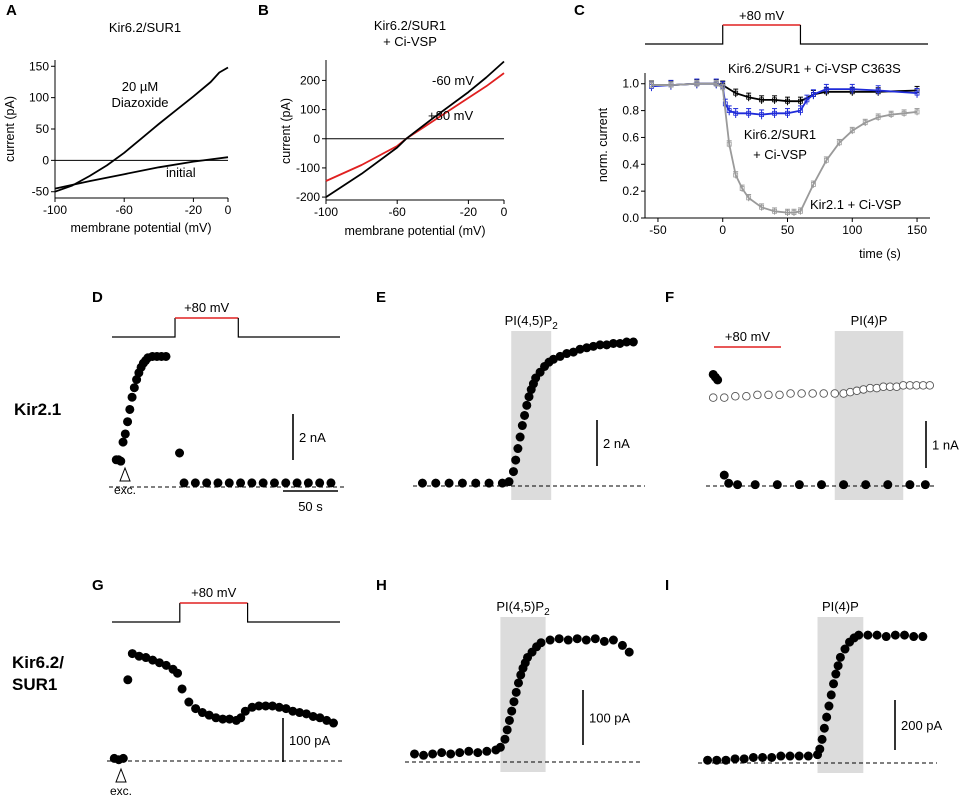 The height and width of the screenshot is (800, 964). What do you see at coordinates (310, 506) in the screenshot?
I see `panel-d-scalebar-x-label: 50 s` at bounding box center [310, 506].